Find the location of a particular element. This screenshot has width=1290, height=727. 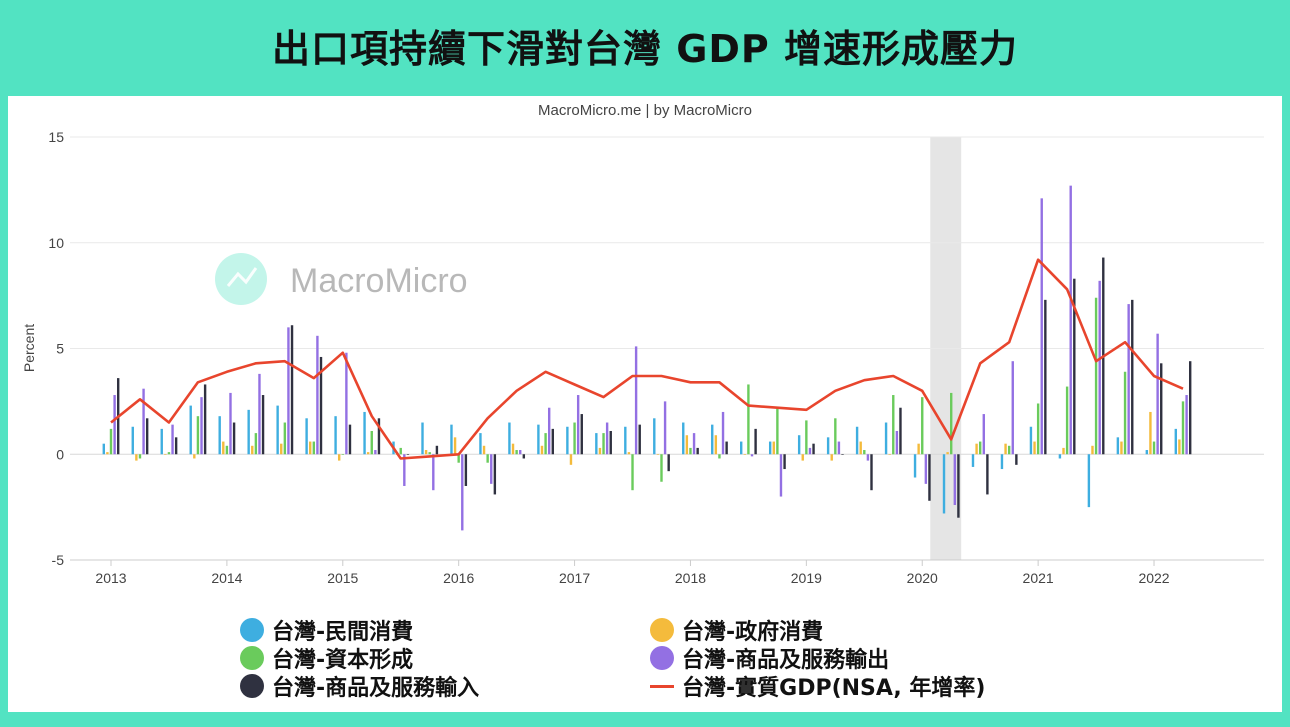

legend-item: 台灣-實質GDP(NSA, 年增率) is located at coordinates (817, 686).